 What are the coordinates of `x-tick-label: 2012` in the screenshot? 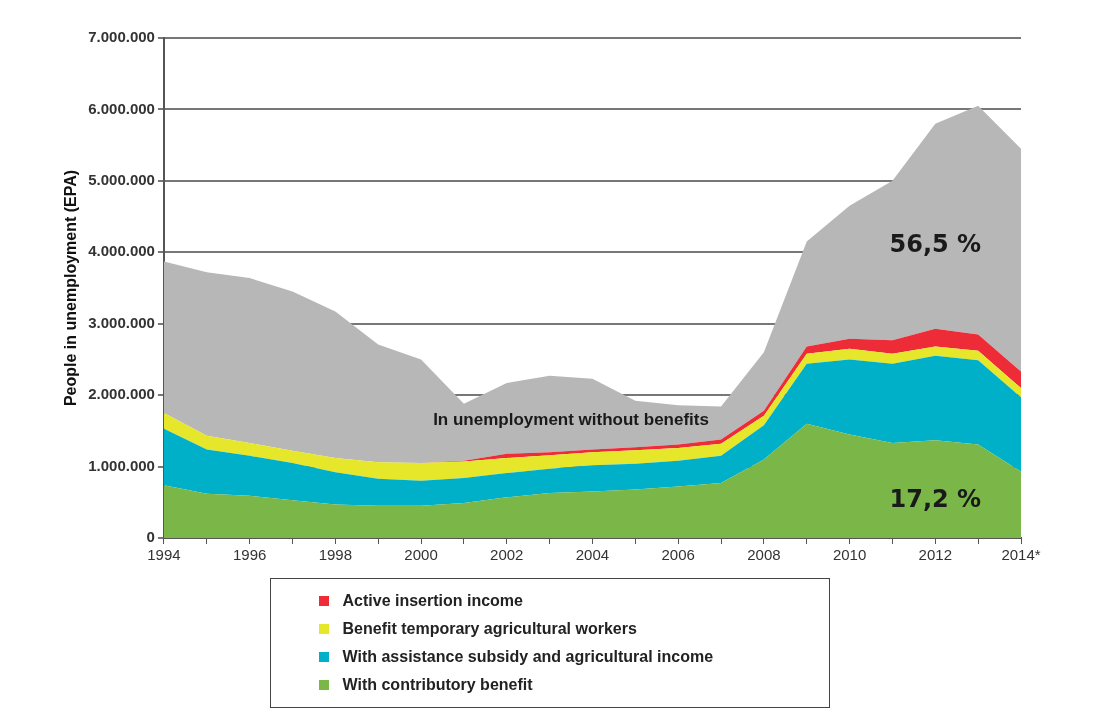 It's located at (935, 555).